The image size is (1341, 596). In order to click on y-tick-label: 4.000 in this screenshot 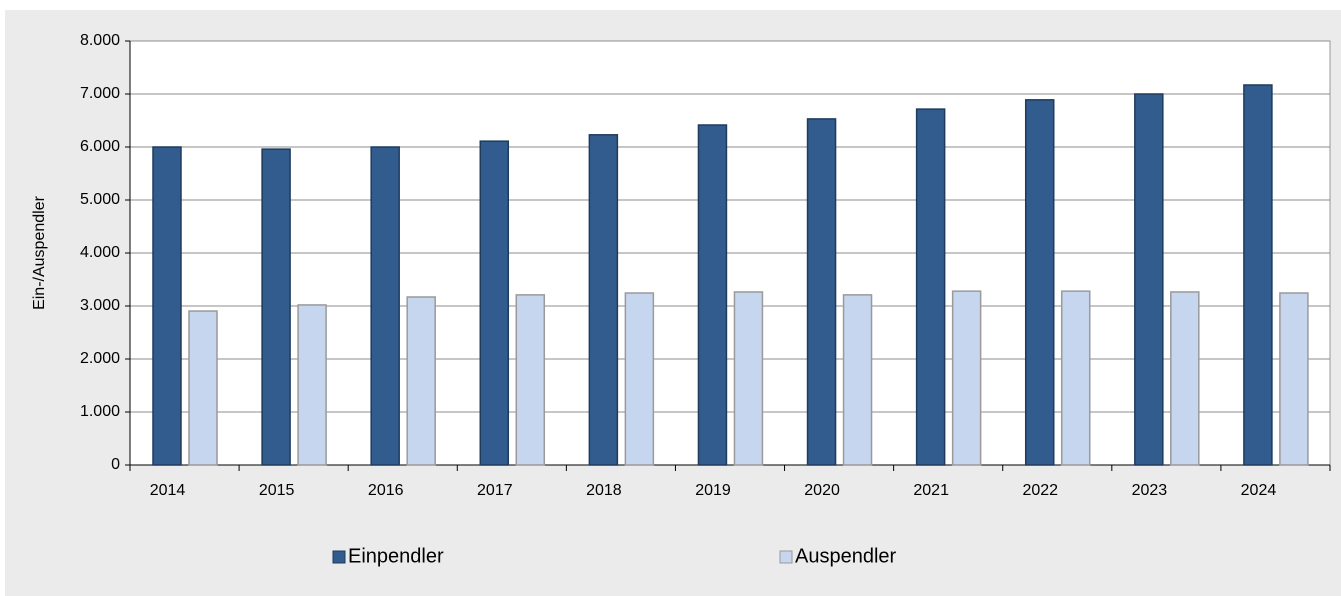, I will do `click(100, 252)`.